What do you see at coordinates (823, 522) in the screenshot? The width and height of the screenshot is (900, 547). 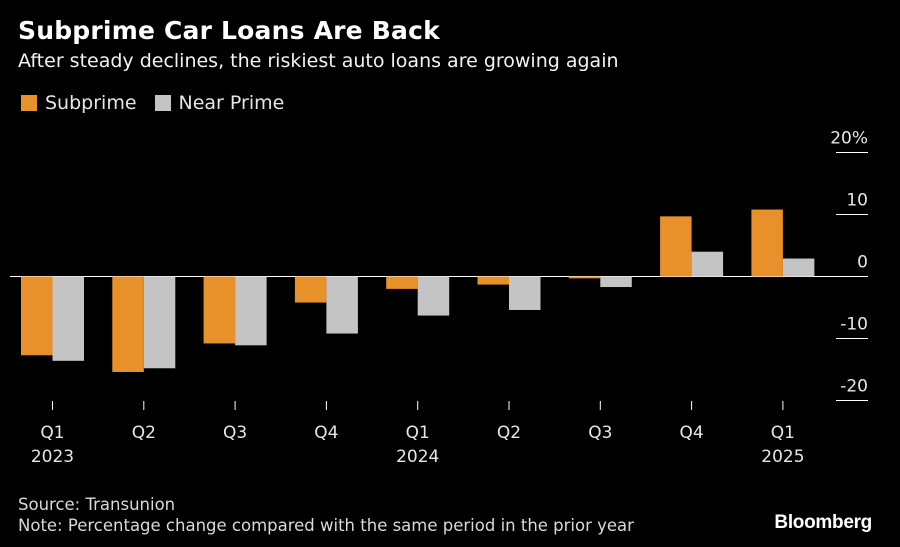 I see `bloomberg-logo: Bloomberg` at bounding box center [823, 522].